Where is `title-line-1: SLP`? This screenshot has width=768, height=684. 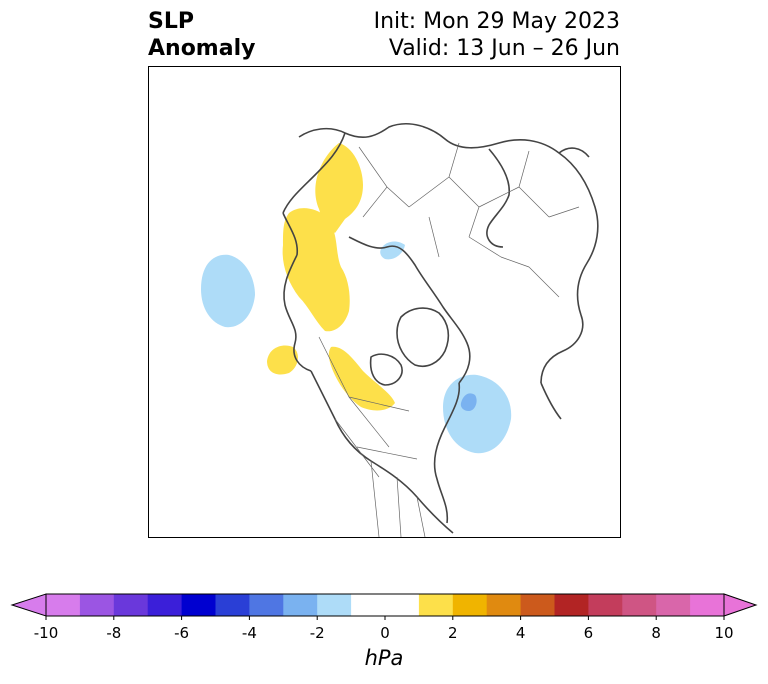 title-line-1: SLP is located at coordinates (171, 21).